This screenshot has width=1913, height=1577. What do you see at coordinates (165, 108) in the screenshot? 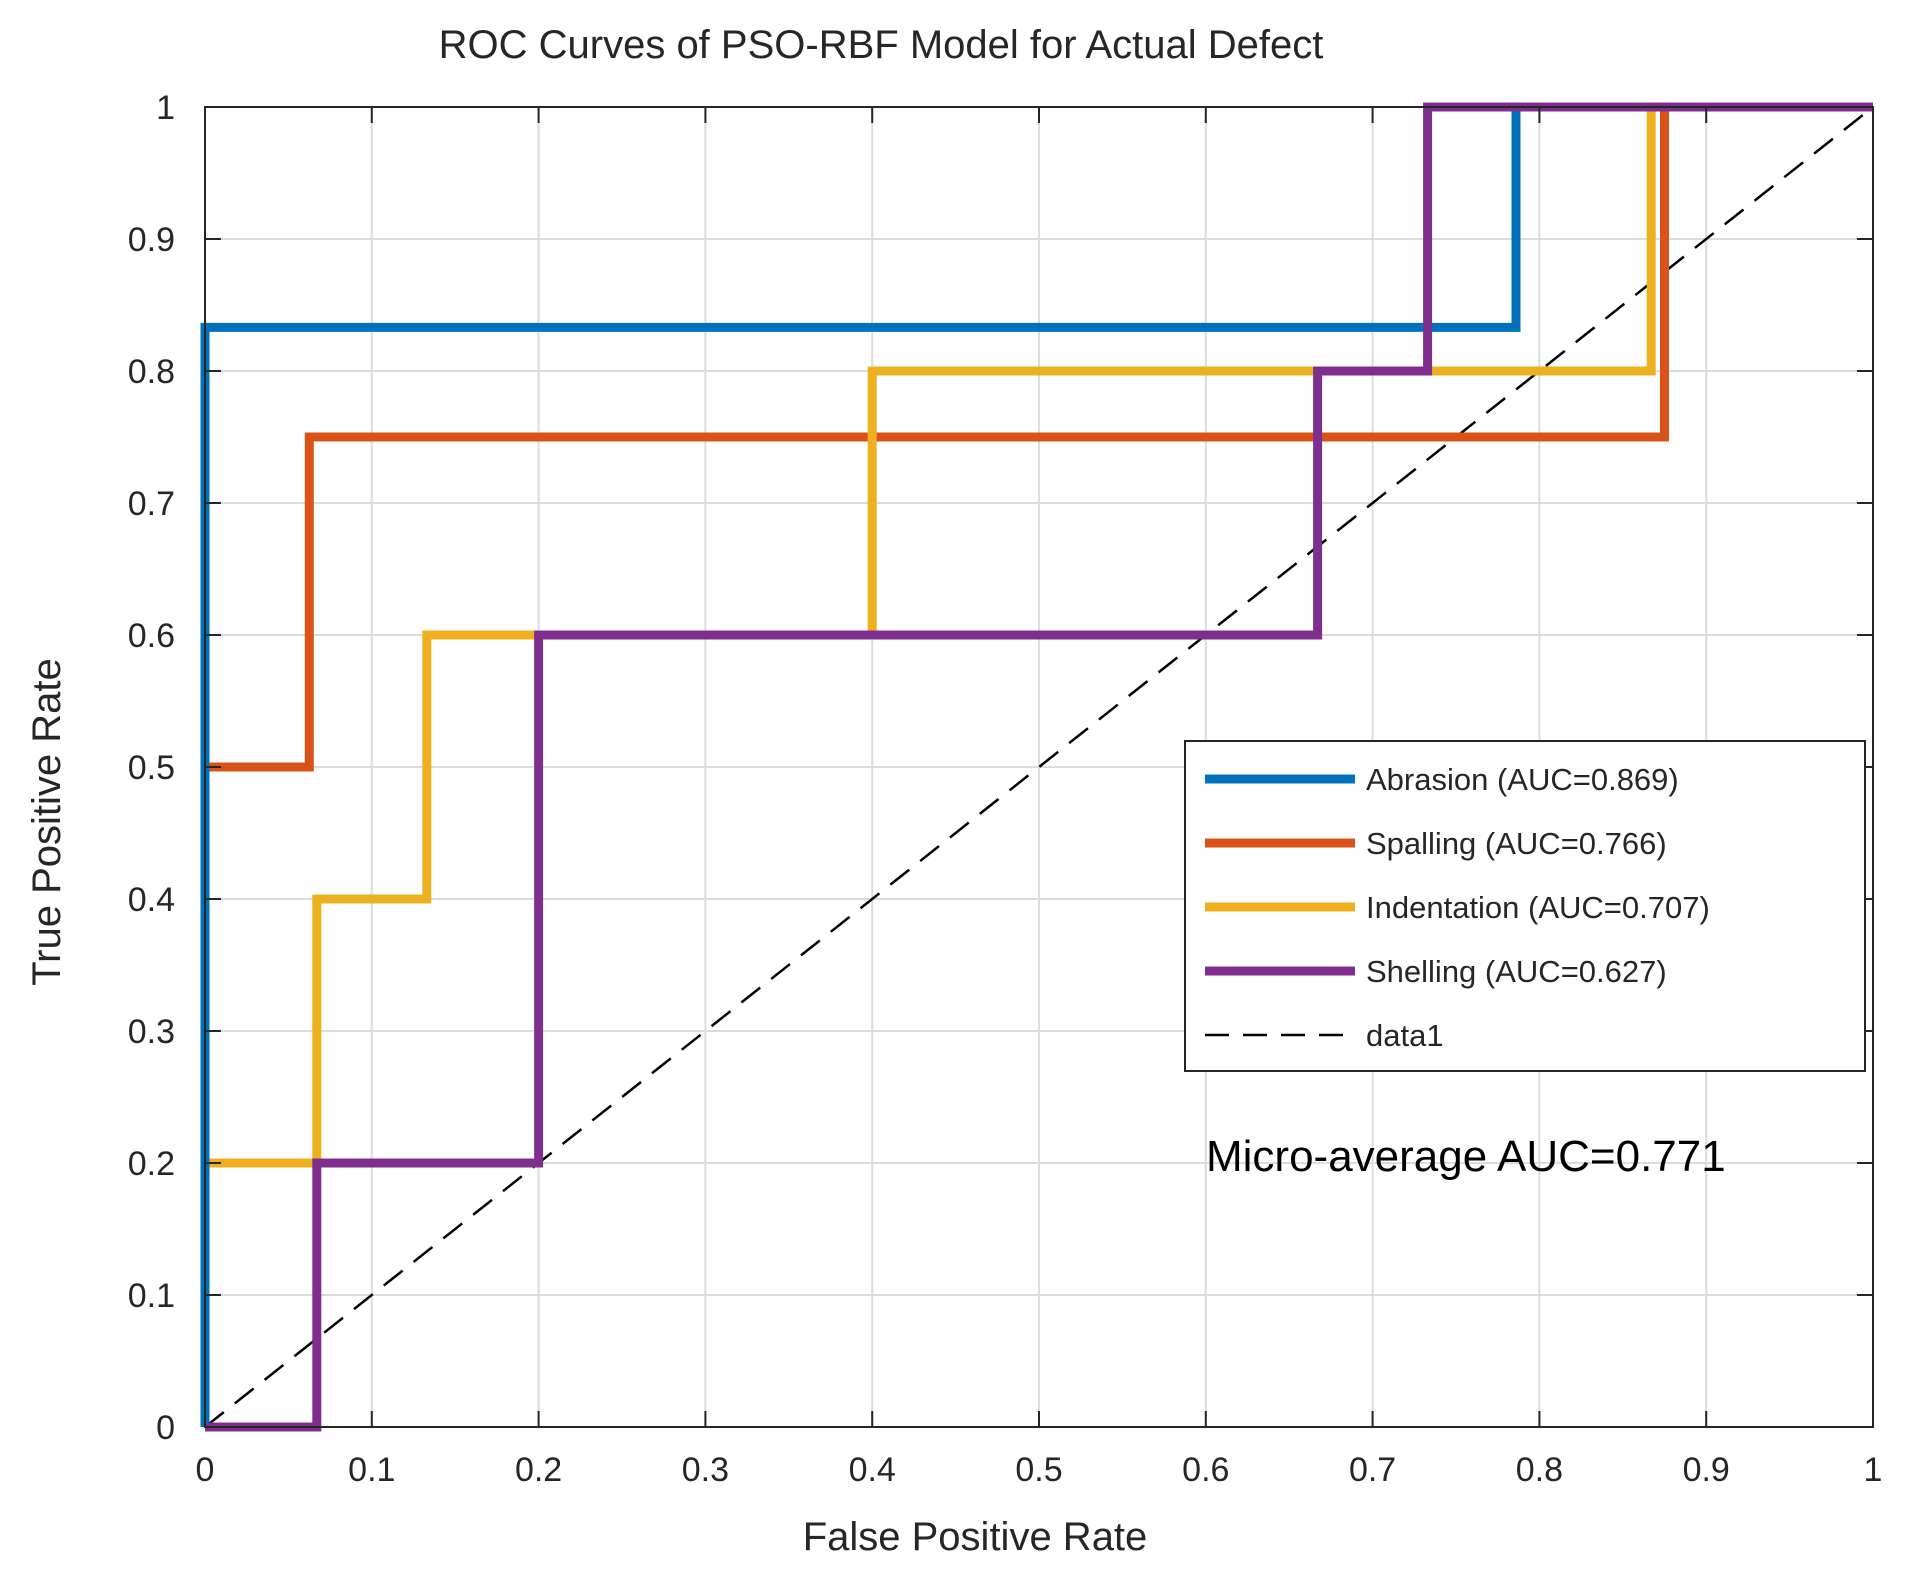
I see `y-tick-label: 1` at bounding box center [165, 108].